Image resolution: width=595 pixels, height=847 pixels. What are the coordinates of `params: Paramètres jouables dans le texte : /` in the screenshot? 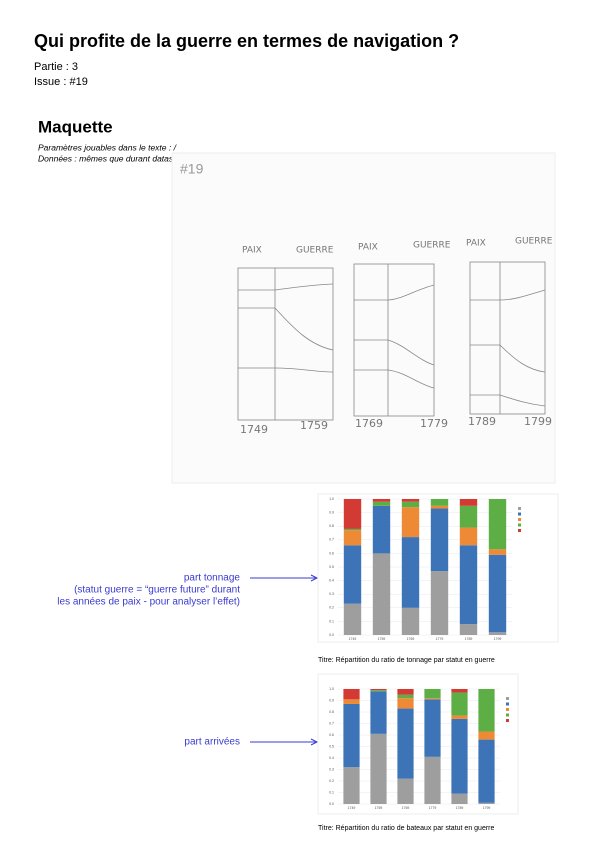 It's located at (108, 147).